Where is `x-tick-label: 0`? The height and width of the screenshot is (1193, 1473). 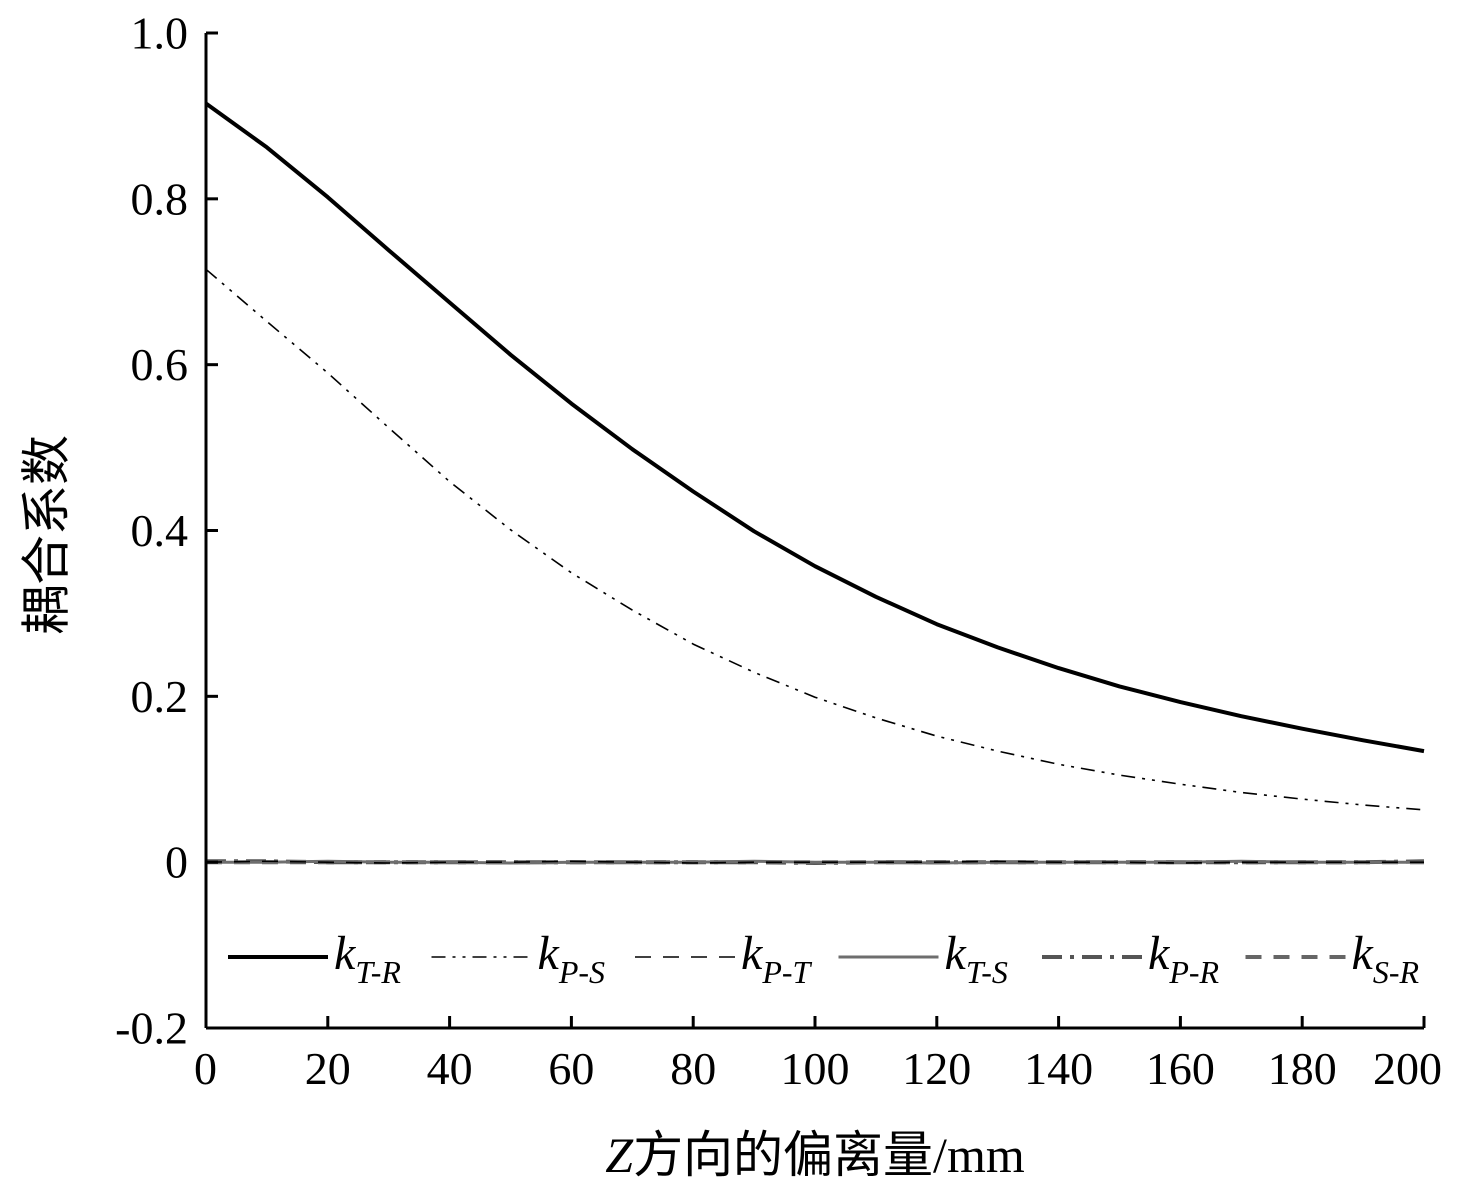 x-tick-label: 0 is located at coordinates (205, 1068).